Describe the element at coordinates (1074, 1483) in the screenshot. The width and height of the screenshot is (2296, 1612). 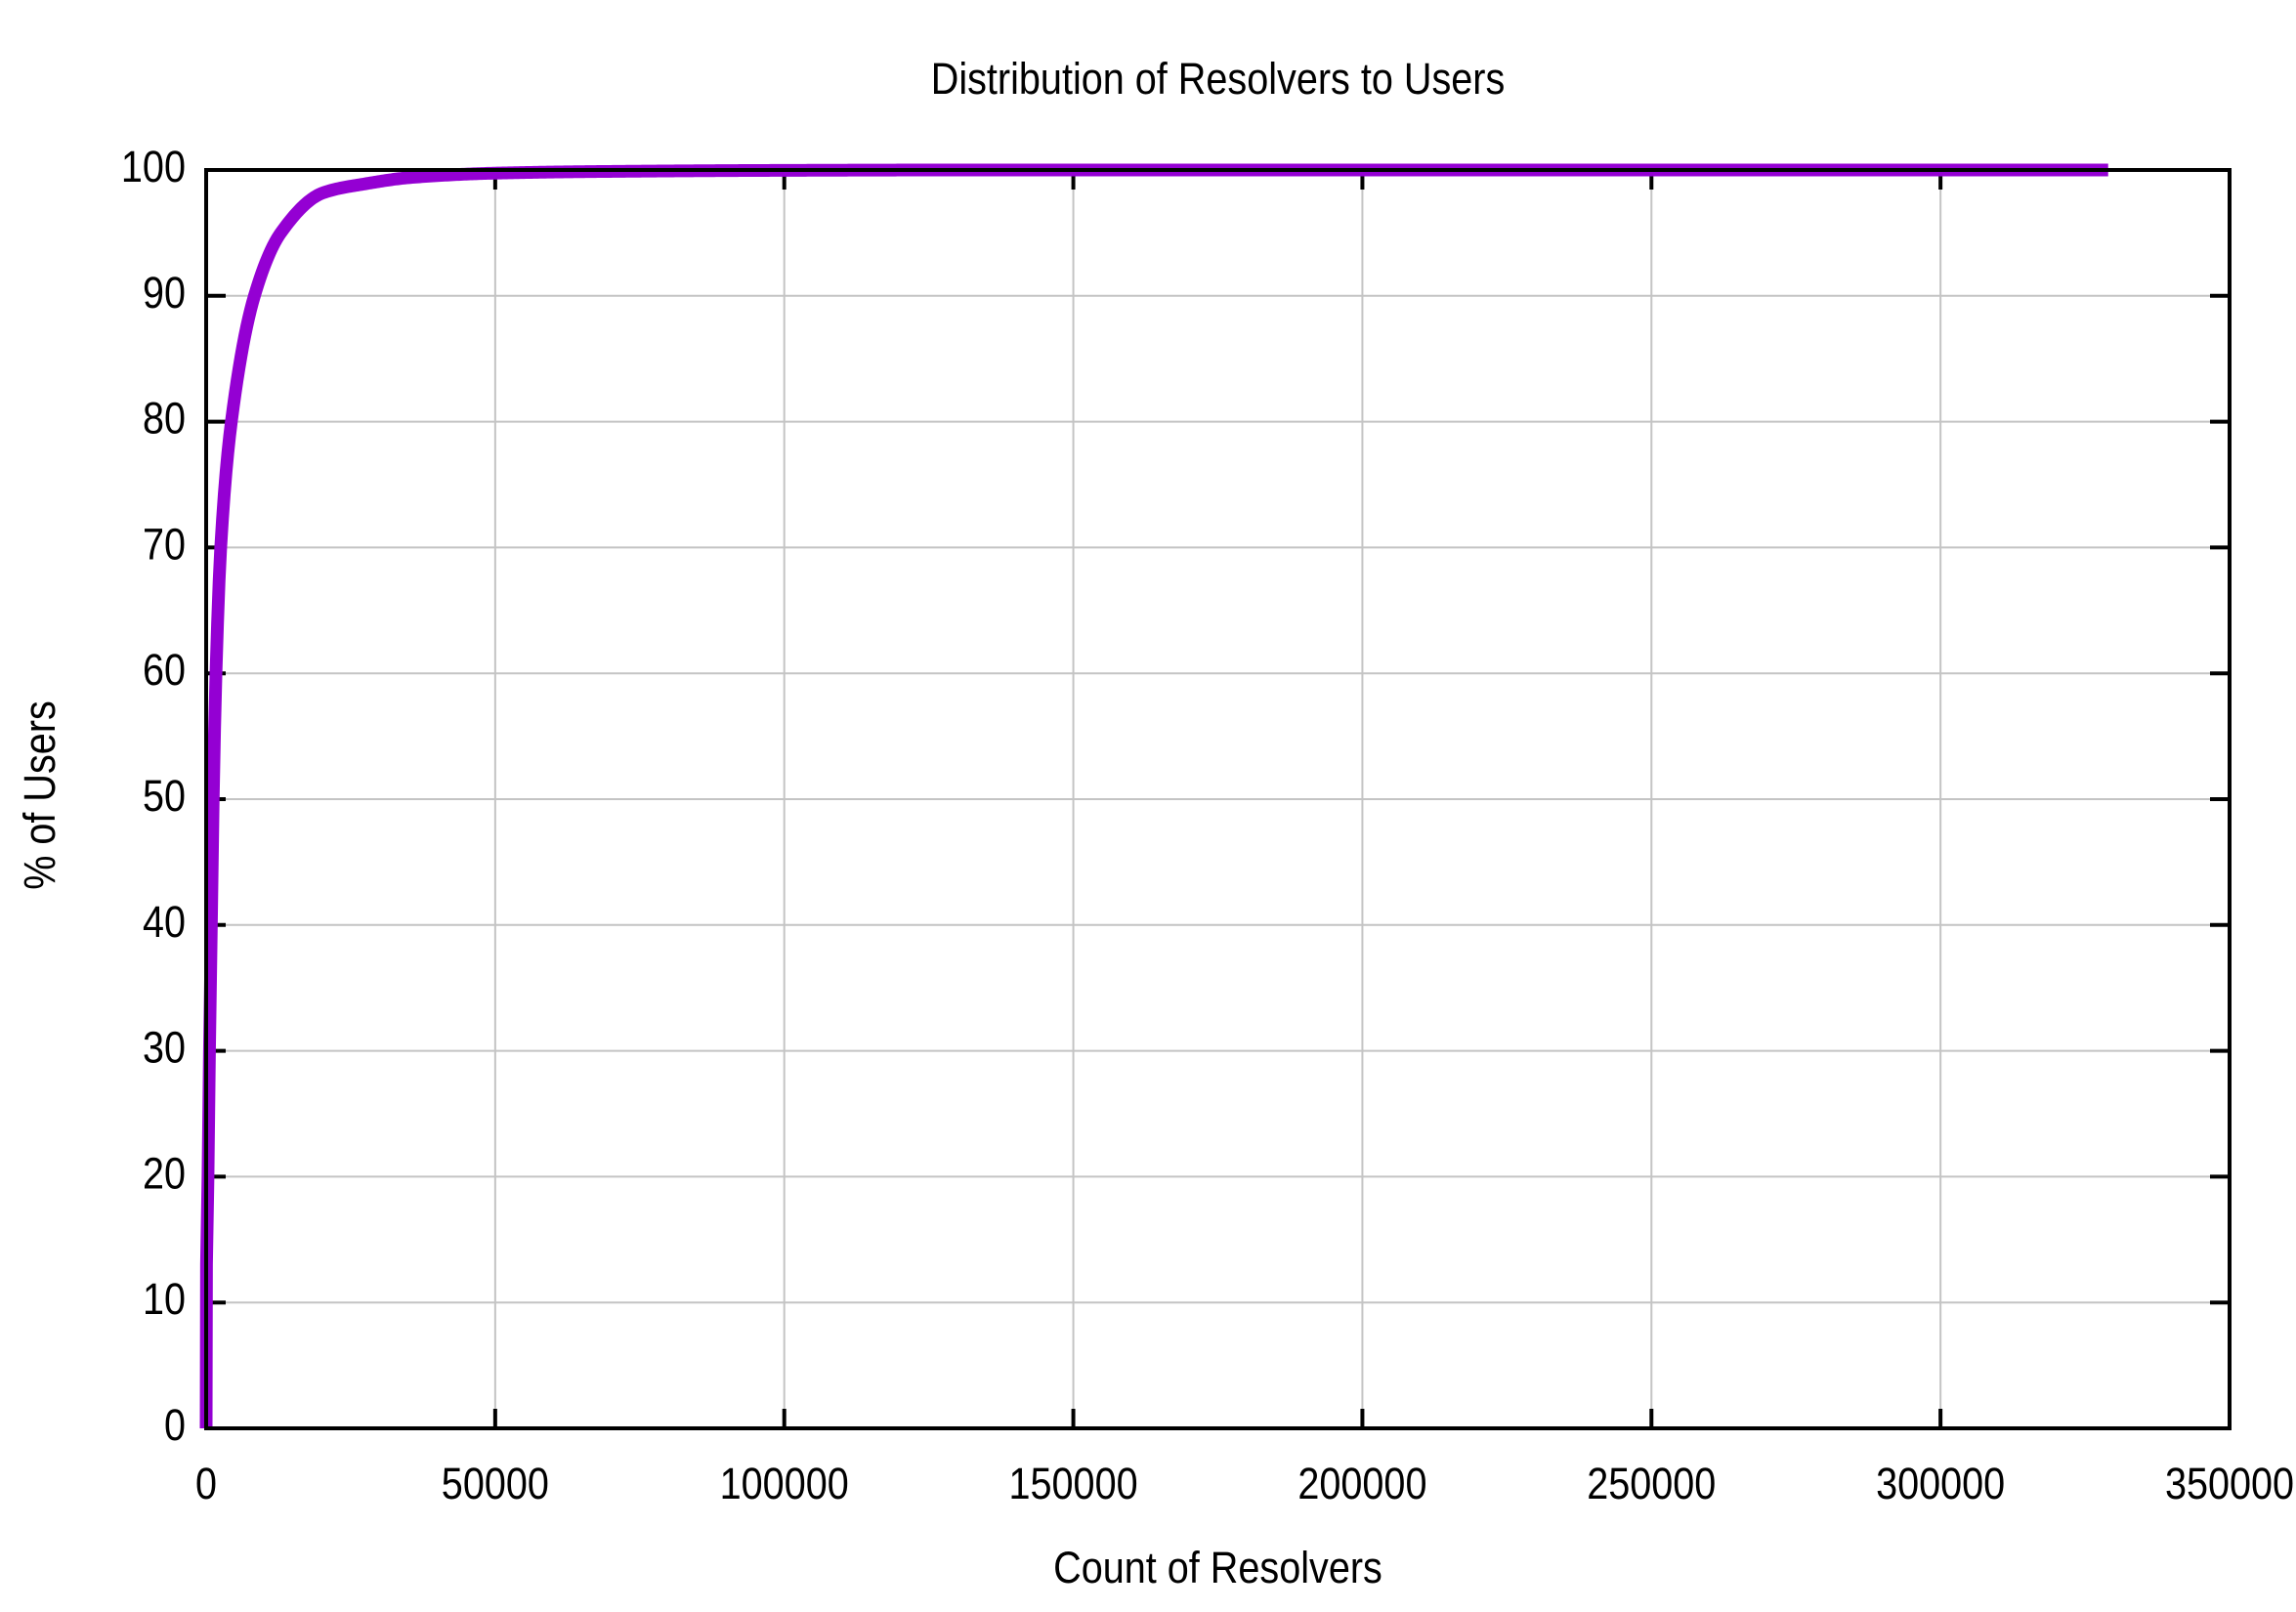
I see `x-tick-label: 150000` at that location.